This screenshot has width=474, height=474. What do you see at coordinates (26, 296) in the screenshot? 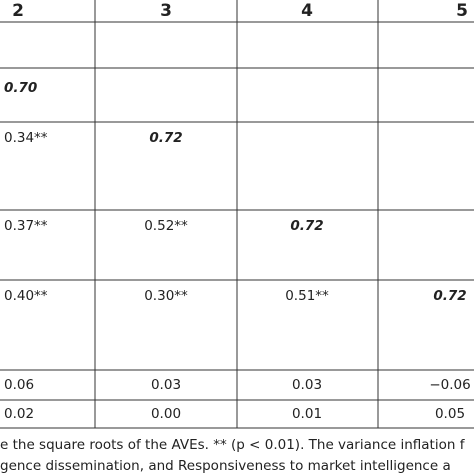
I see `table-cell: 0.40**` at bounding box center [26, 296].